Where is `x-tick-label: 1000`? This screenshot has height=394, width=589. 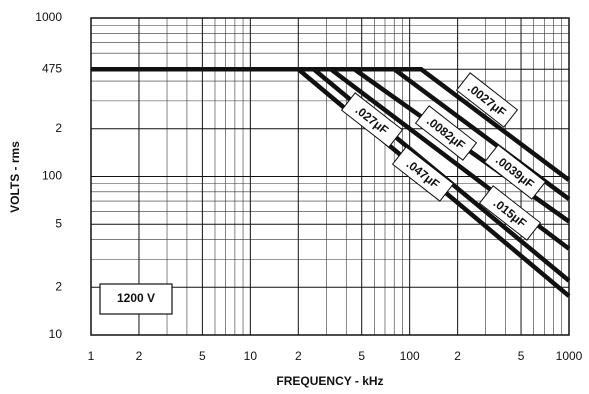
x-tick-label: 1000 is located at coordinates (569, 356).